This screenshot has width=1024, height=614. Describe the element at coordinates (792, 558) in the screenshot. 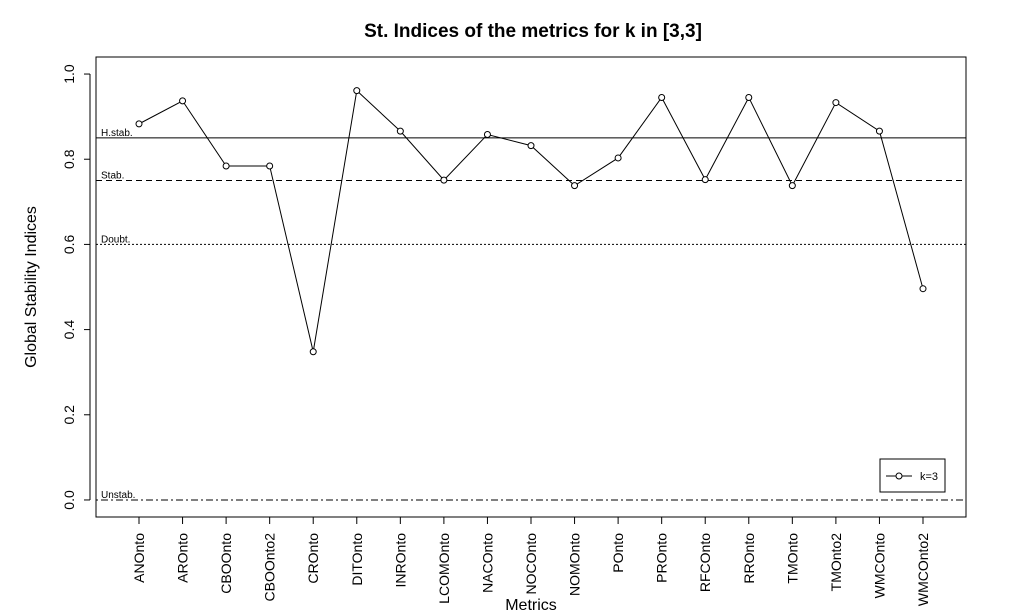

I see `x-tick-label: TMOnto` at that location.